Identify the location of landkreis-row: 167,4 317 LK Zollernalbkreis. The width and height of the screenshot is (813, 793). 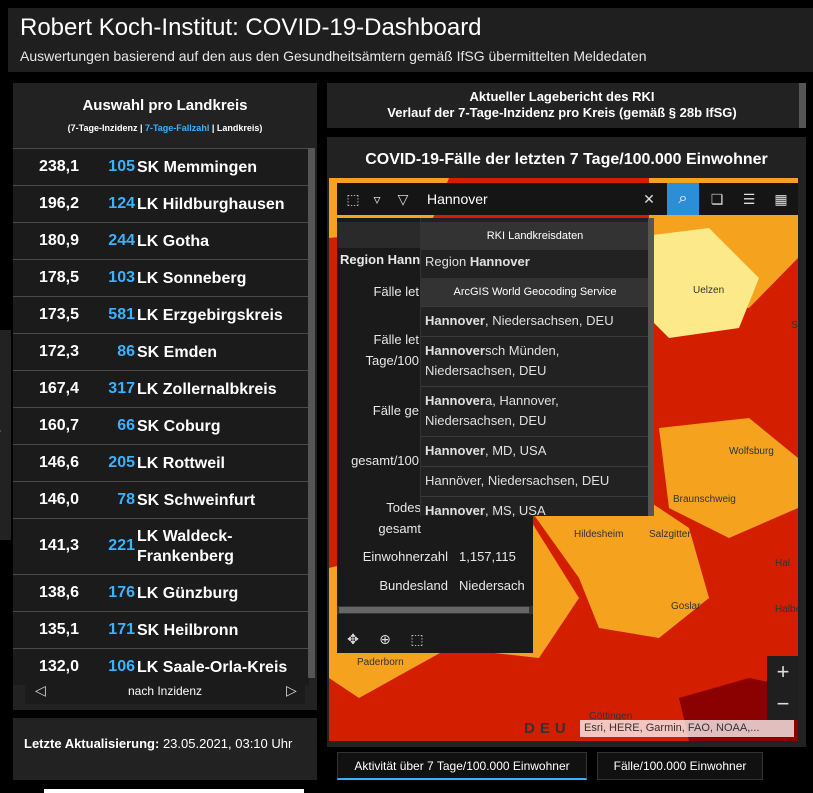
(161, 388).